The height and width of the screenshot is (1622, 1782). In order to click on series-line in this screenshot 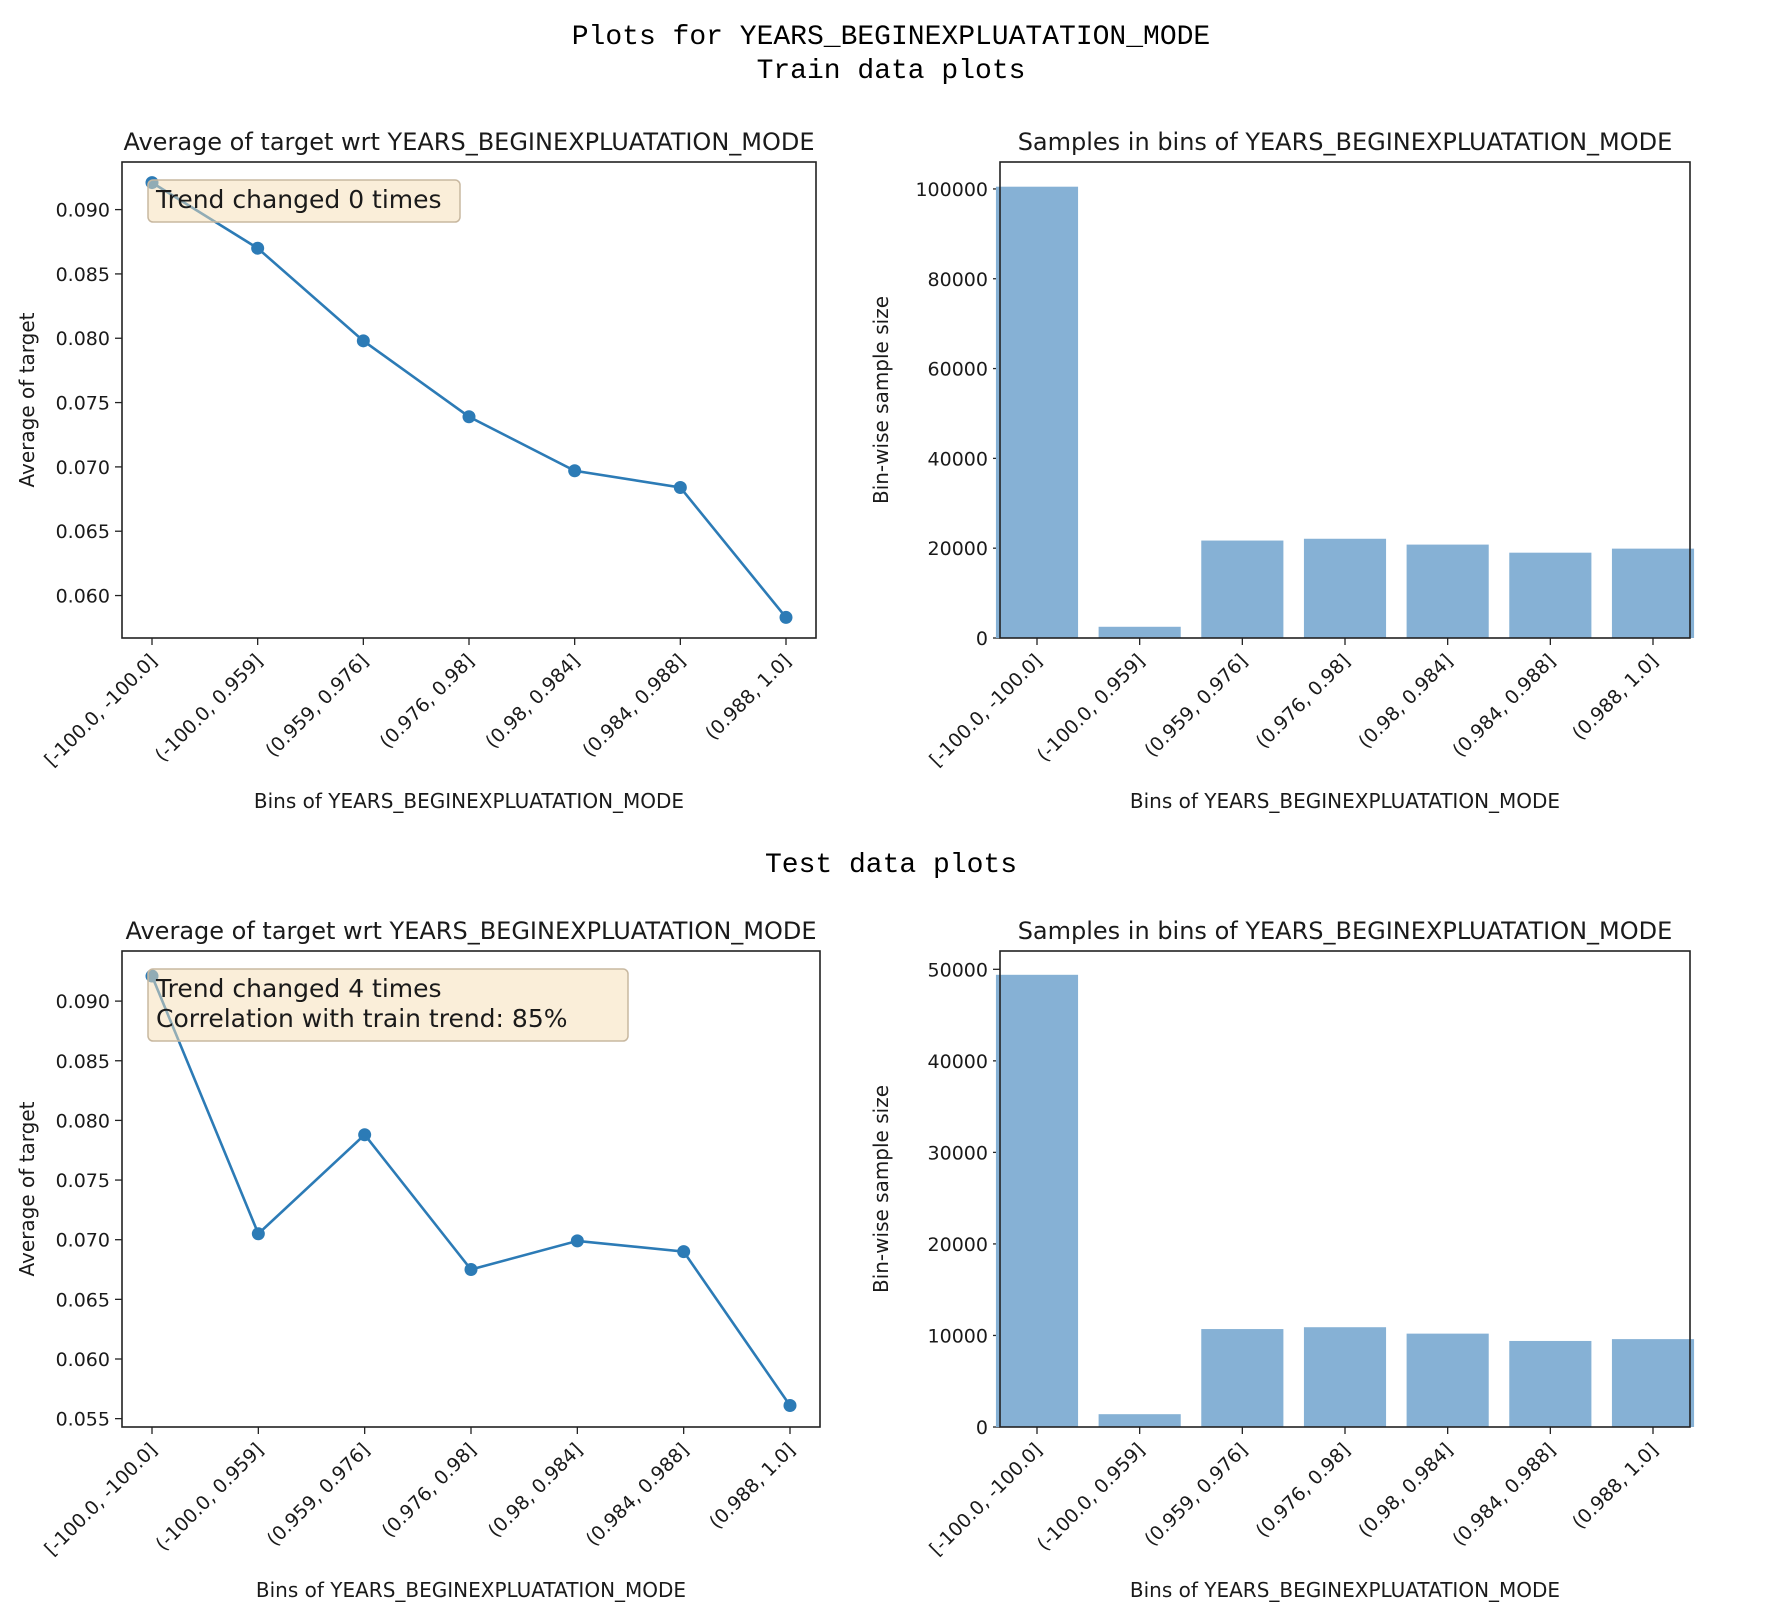, I will do `click(469, 400)`.